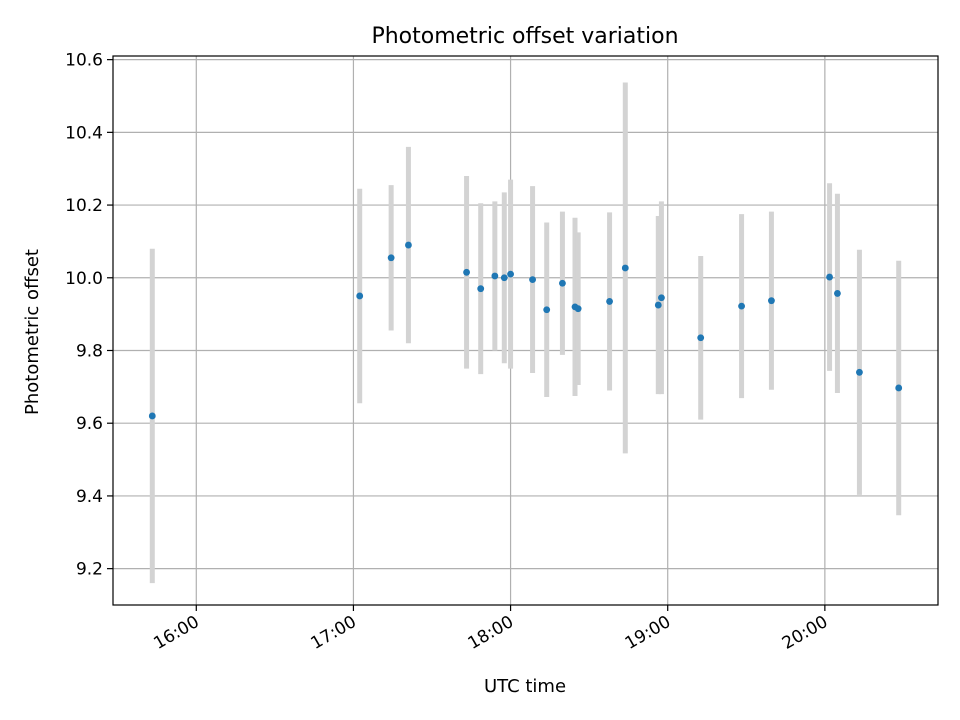 The width and height of the screenshot is (960, 720). Describe the element at coordinates (491, 633) in the screenshot. I see `x-tick-label: 18:00` at that location.